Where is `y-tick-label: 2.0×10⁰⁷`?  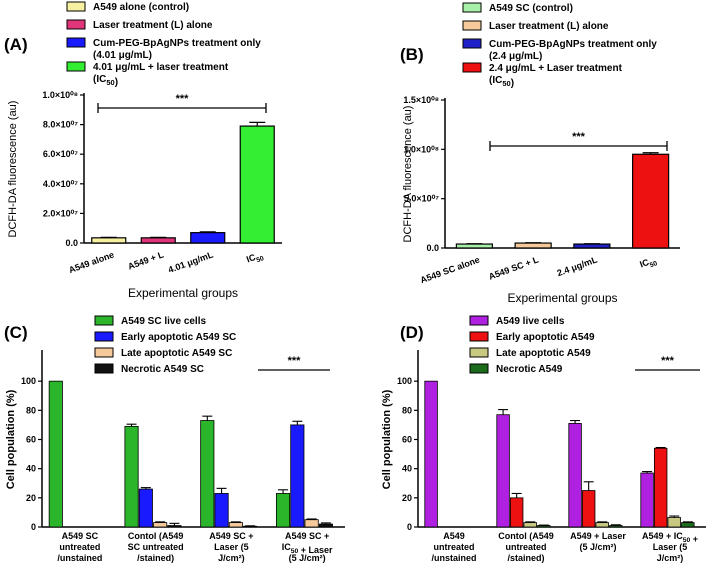
y-tick-label: 2.0×10⁰⁷ is located at coordinates (60, 213).